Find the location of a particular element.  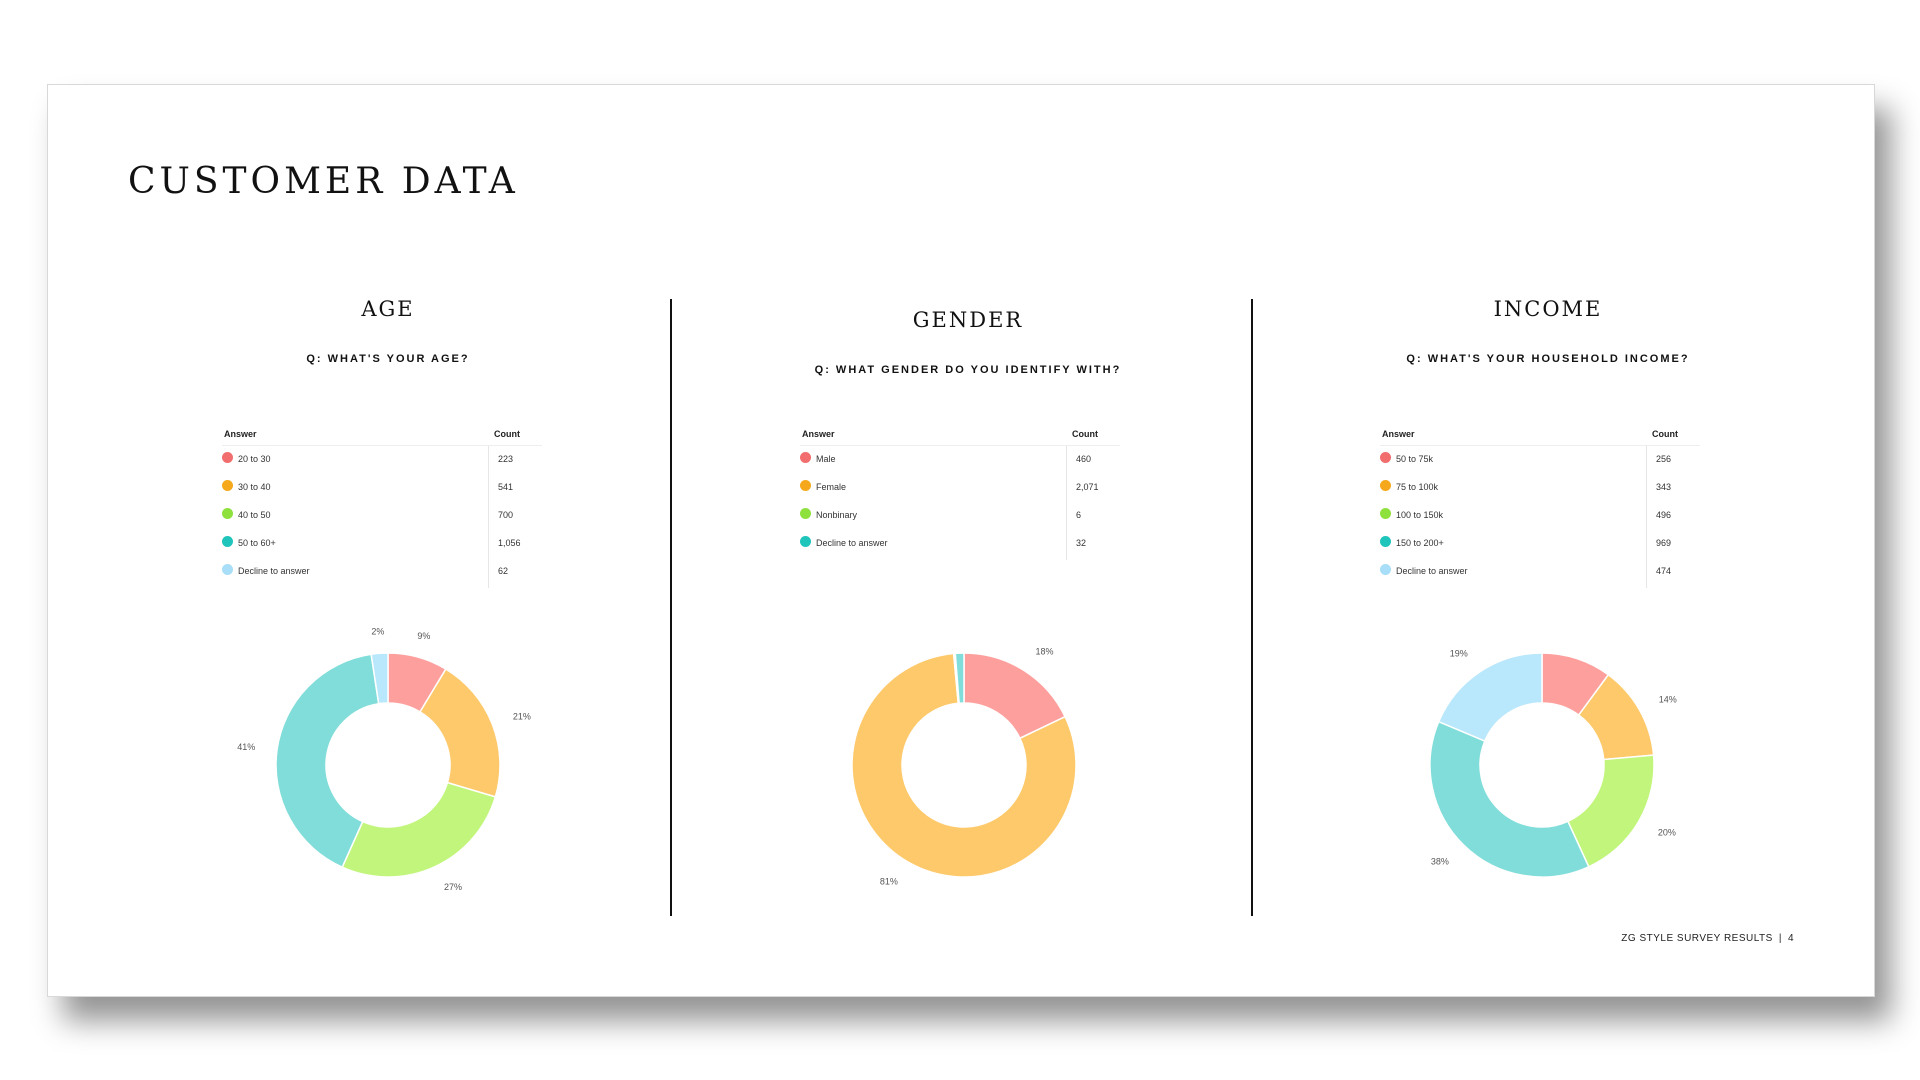

income-title: INCOME is located at coordinates (1548, 309).